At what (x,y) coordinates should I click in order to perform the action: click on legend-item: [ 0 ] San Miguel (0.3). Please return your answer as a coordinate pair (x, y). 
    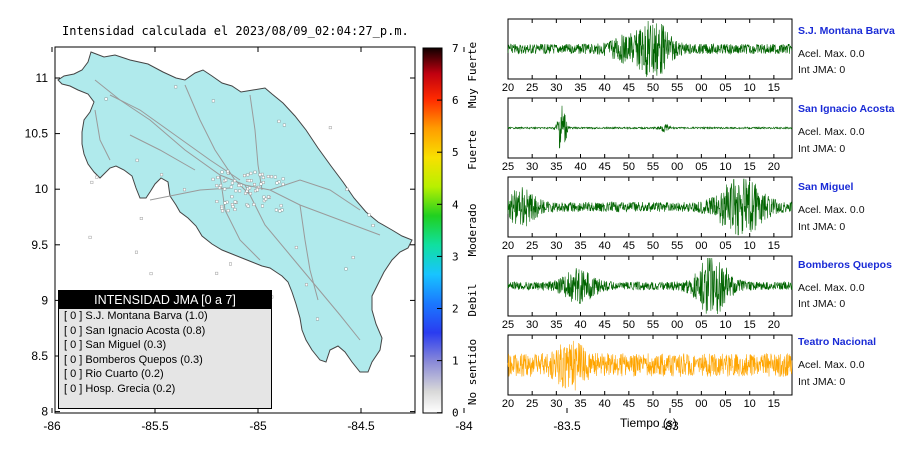
    Looking at the image, I should click on (115, 345).